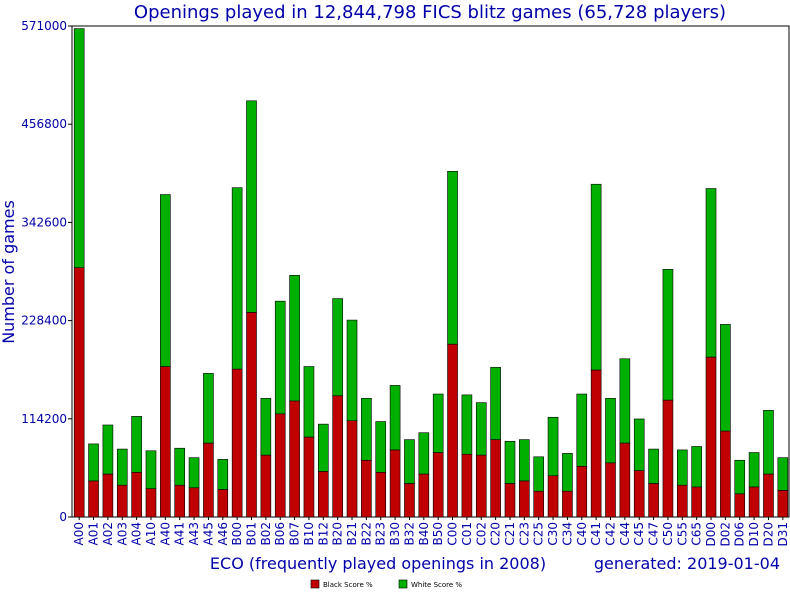 This screenshot has width=790, height=594. What do you see at coordinates (194, 533) in the screenshot?
I see `x-tick-label: A43` at bounding box center [194, 533].